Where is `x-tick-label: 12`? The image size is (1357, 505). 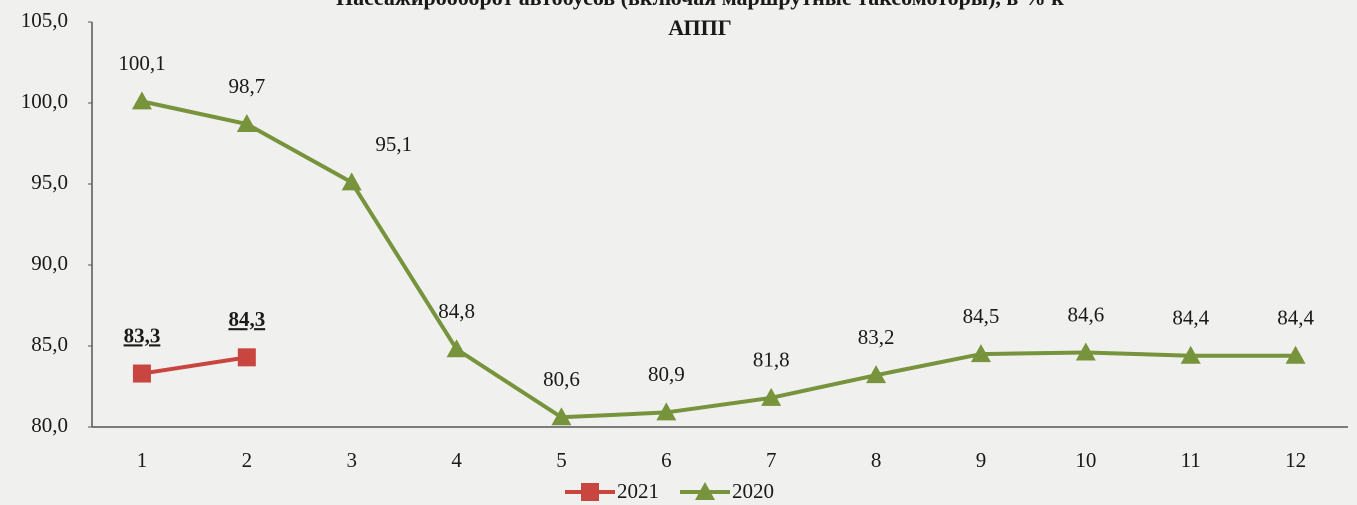
x-tick-label: 12 is located at coordinates (1295, 460).